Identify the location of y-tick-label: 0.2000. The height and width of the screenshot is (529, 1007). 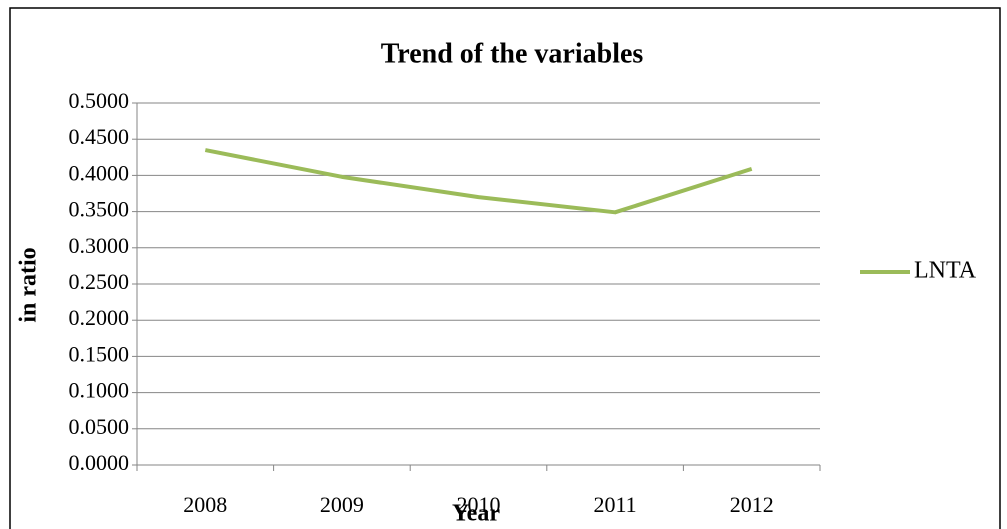
(99, 317).